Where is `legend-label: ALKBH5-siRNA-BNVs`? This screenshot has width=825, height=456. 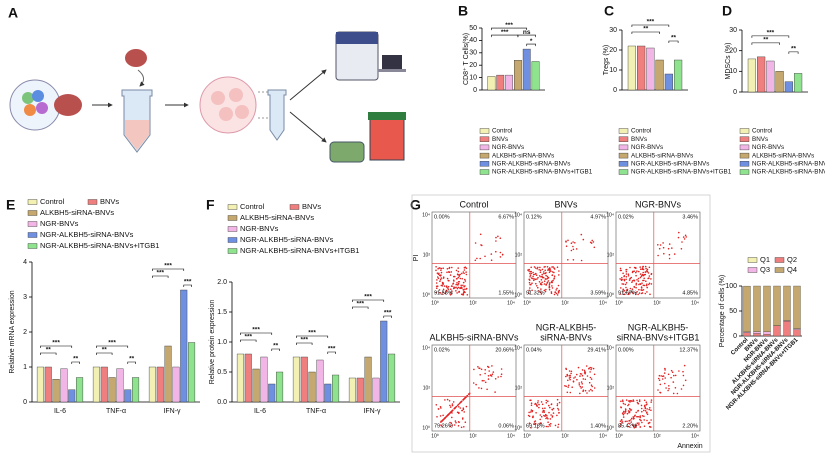 legend-label: ALKBH5-siRNA-BNVs is located at coordinates (523, 155).